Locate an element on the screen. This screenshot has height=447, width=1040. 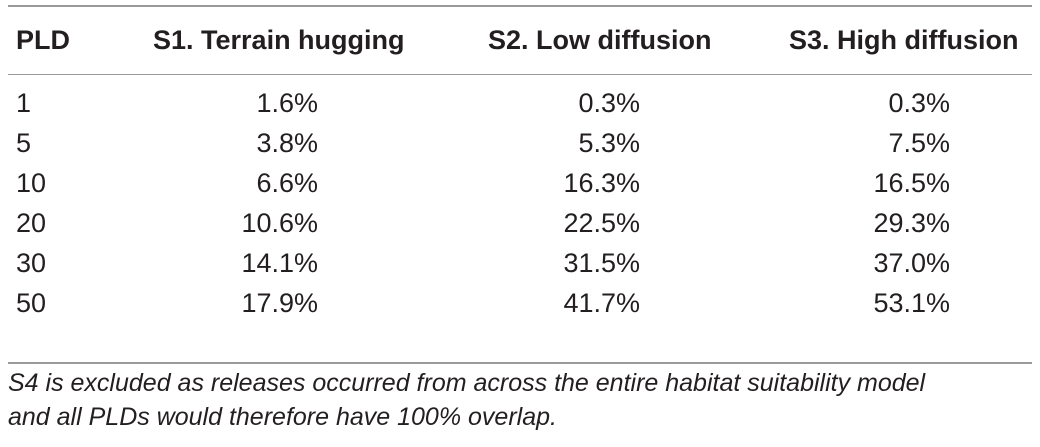
header-pld: PLD is located at coordinates (43, 40).